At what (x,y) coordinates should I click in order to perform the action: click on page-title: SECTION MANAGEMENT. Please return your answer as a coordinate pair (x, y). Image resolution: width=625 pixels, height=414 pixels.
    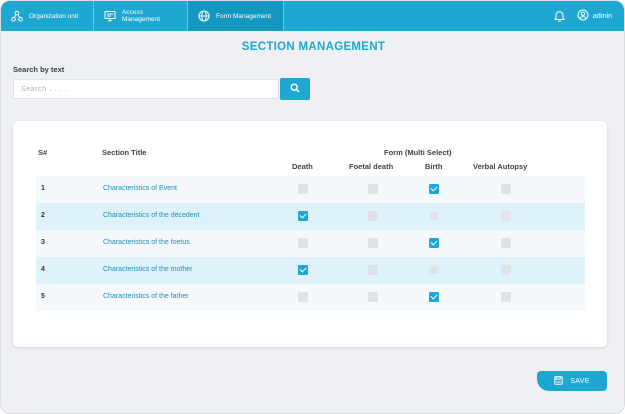
    Looking at the image, I should click on (313, 47).